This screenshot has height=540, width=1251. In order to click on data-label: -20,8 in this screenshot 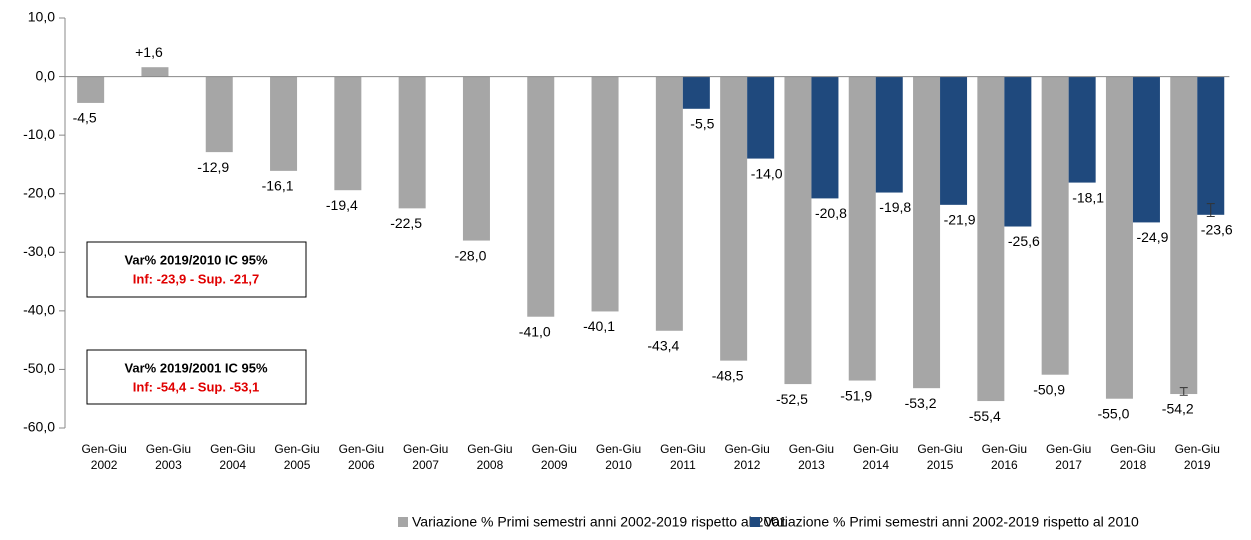, I will do `click(831, 213)`.